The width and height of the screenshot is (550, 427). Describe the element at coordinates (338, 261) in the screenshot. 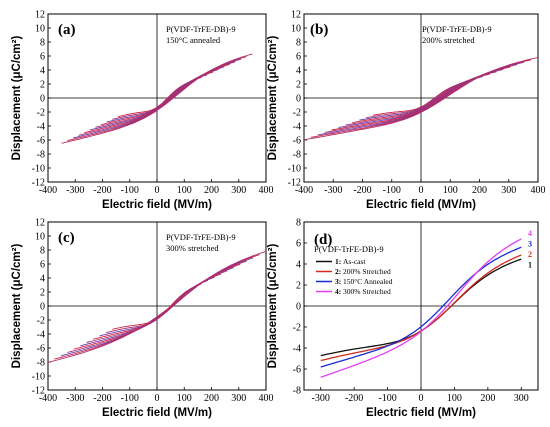

I see `legend-number: 1:` at that location.